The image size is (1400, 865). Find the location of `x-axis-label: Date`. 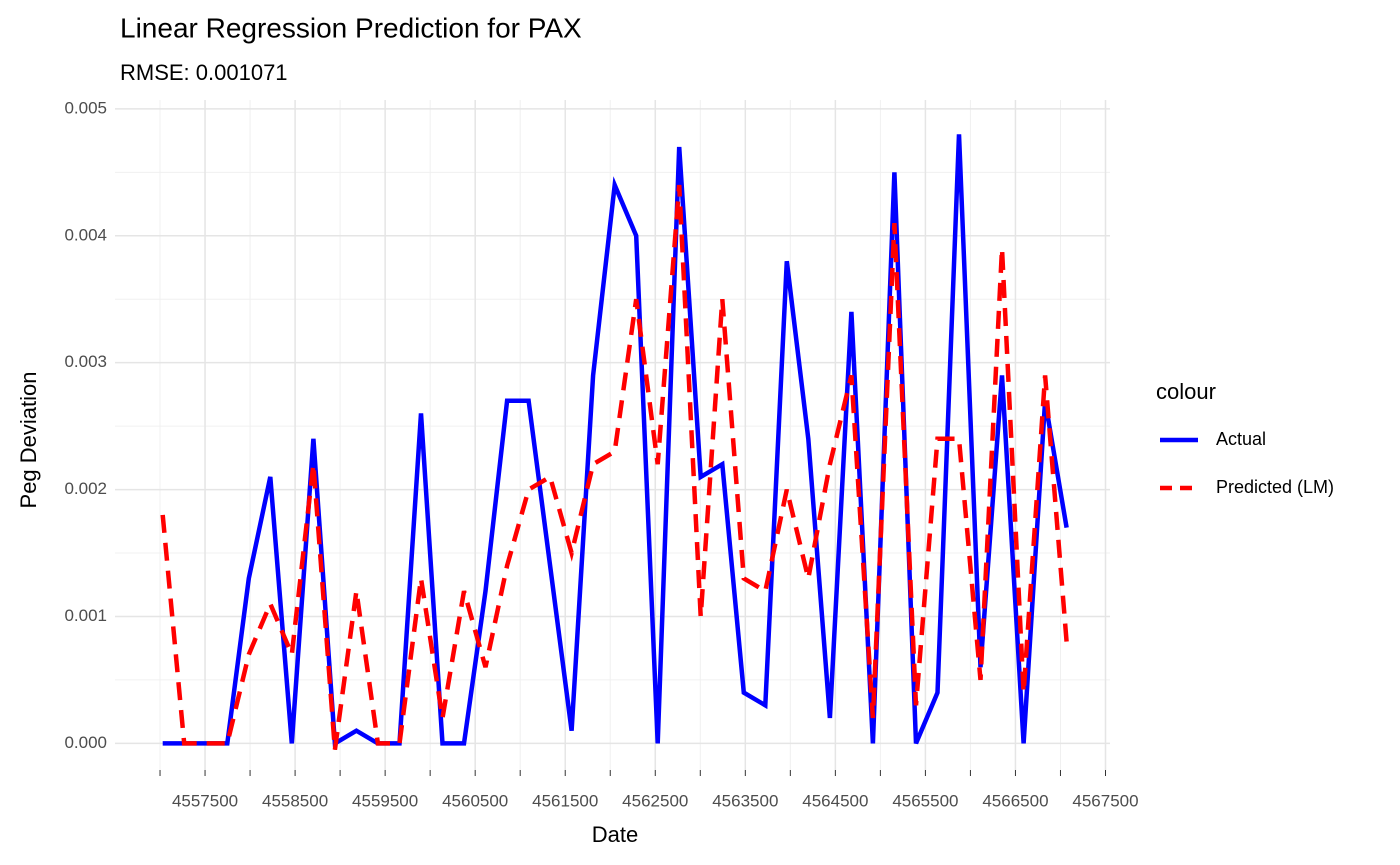

x-axis-label: Date is located at coordinates (615, 834).